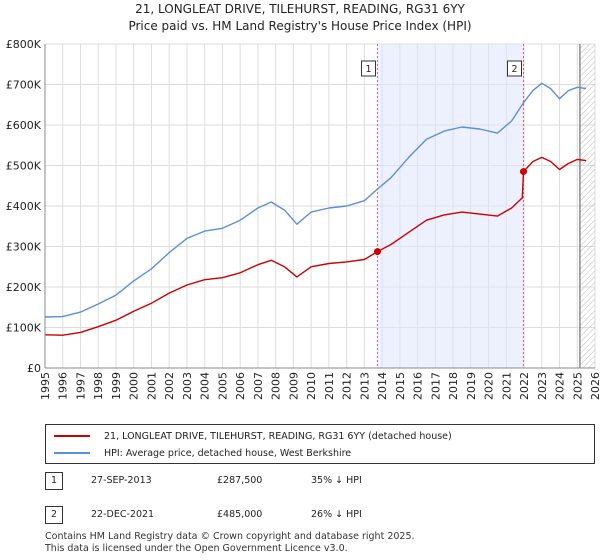 The image size is (600, 560). What do you see at coordinates (293, 386) in the screenshot?
I see `x-tick-label: 2009` at bounding box center [293, 386].